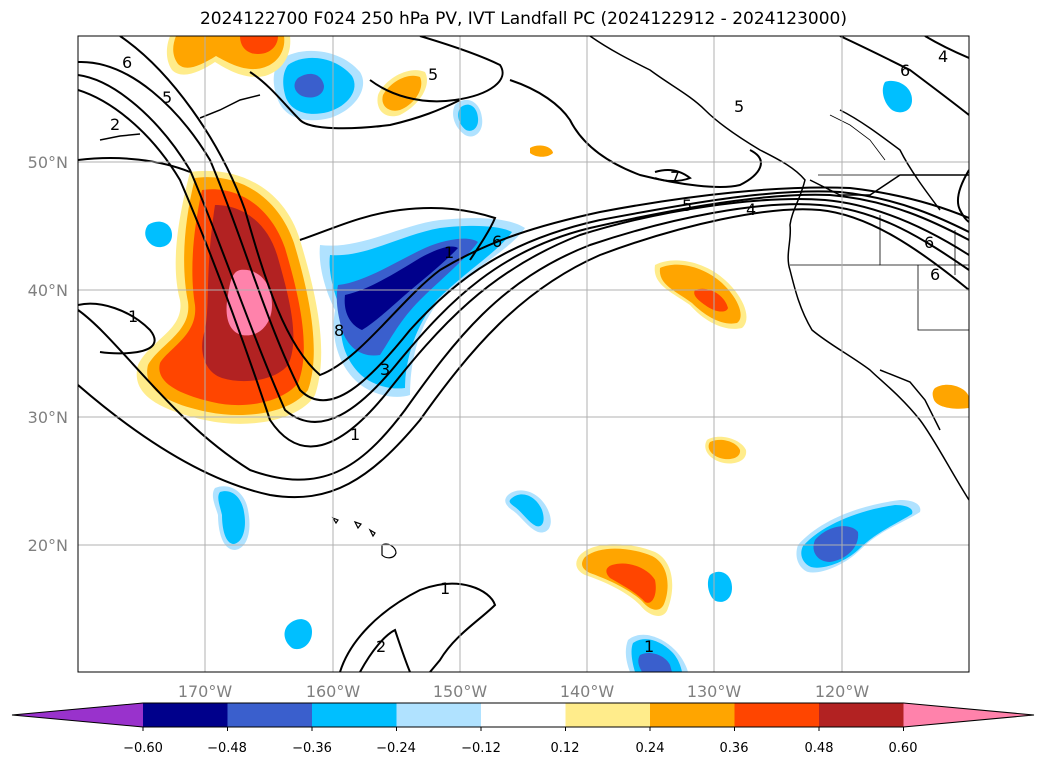 Image resolution: width=1047 pixels, height=765 pixels. What do you see at coordinates (318, 85) in the screenshot?
I see `negative-anomaly-north` at bounding box center [318, 85].